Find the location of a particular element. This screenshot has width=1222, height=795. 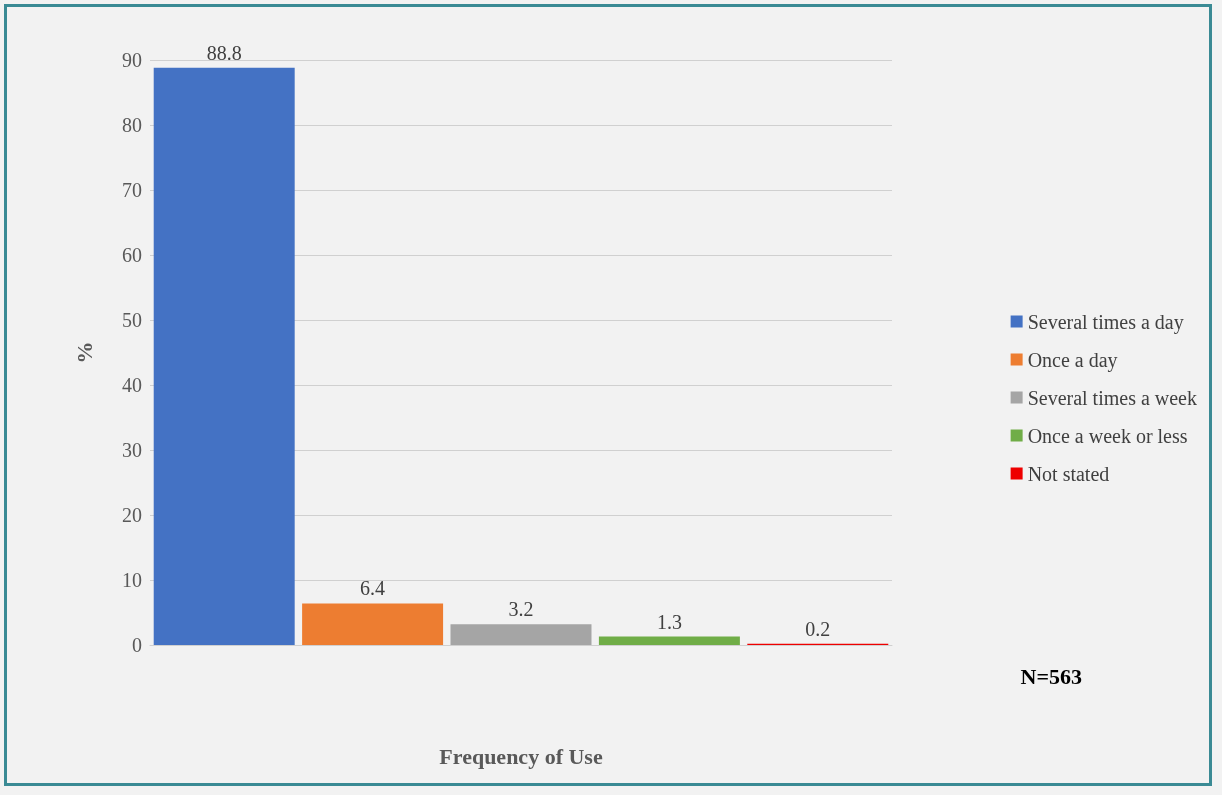

data-label: 6.4 is located at coordinates (373, 588).